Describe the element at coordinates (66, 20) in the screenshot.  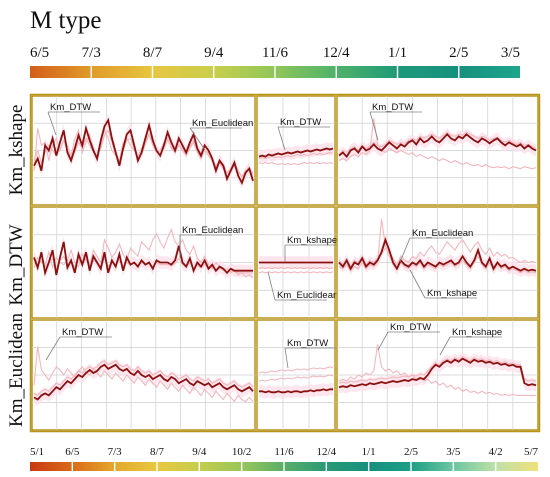
I see `chart-title: M type` at that location.